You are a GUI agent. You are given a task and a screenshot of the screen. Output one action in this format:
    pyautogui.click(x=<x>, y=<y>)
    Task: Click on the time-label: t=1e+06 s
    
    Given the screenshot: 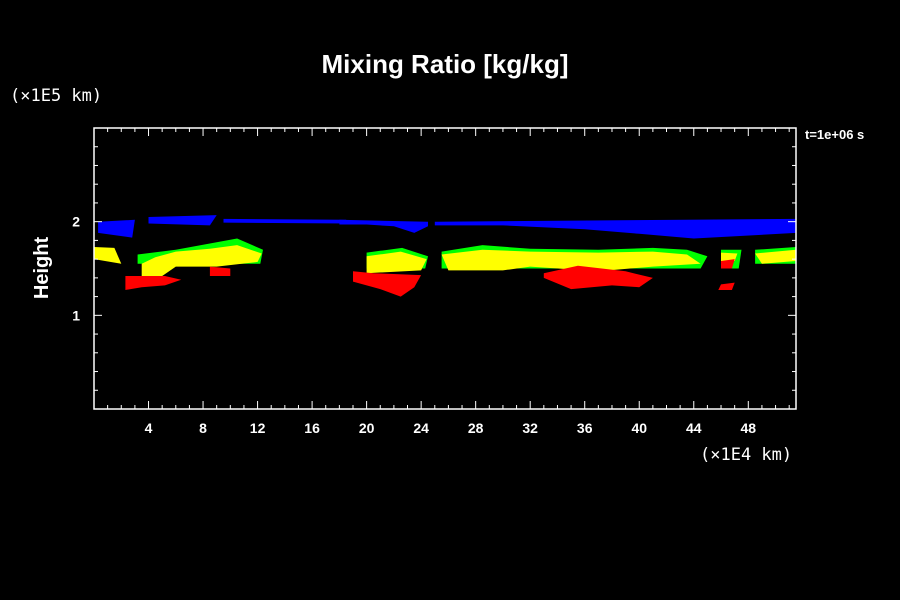 What is the action you would take?
    pyautogui.click(x=834, y=134)
    